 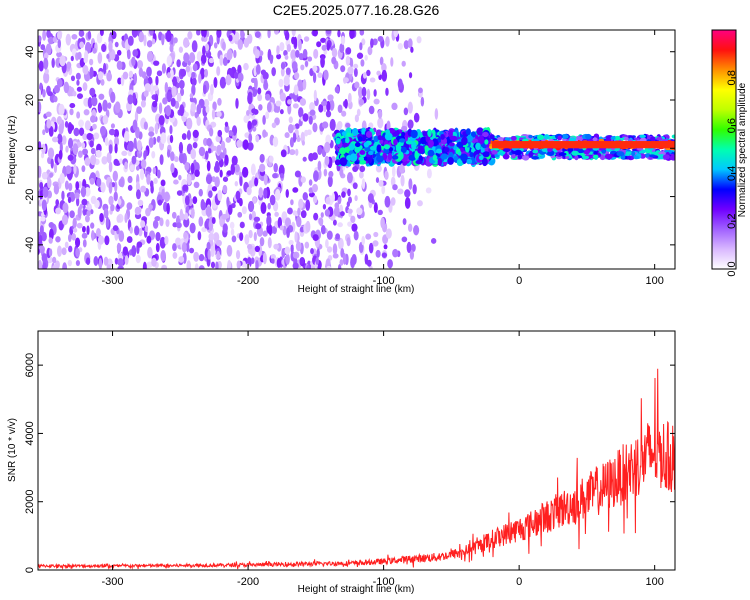 What do you see at coordinates (732, 125) in the screenshot?
I see `colorbar-tick-label: 0.6` at bounding box center [732, 125].